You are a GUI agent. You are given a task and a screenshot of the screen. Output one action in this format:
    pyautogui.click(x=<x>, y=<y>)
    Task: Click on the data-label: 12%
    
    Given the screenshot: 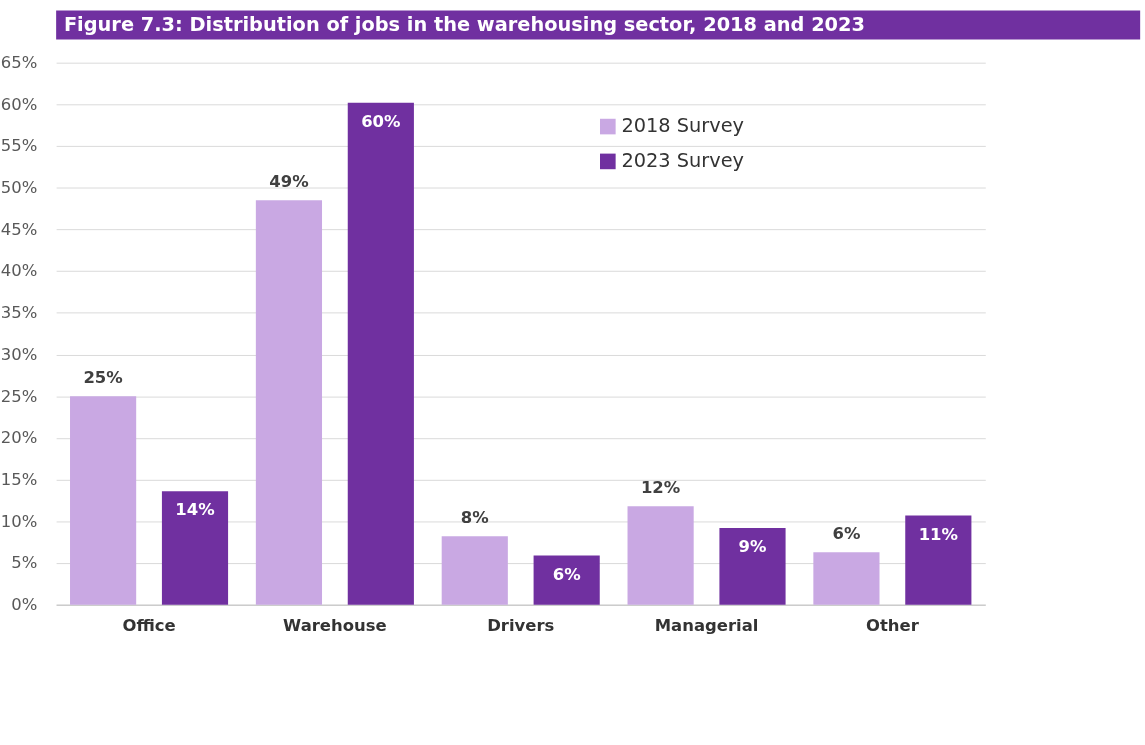 What is the action you would take?
    pyautogui.click(x=660, y=487)
    